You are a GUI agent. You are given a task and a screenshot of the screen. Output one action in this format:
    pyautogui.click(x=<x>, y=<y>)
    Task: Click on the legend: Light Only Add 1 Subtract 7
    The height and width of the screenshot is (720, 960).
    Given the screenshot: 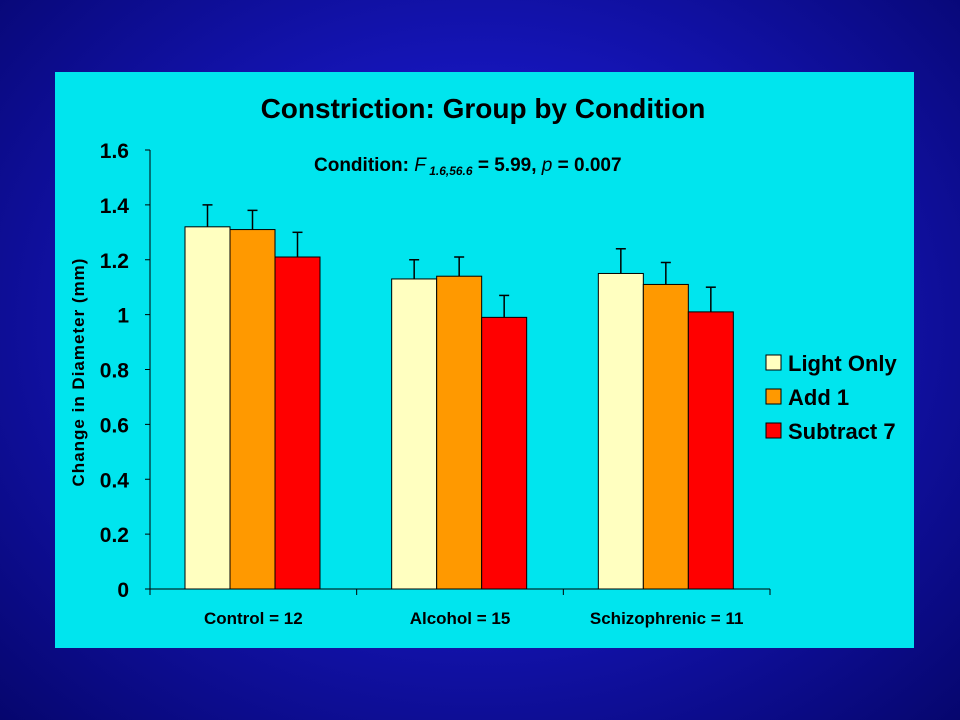 What is the action you would take?
    pyautogui.click(x=831, y=397)
    